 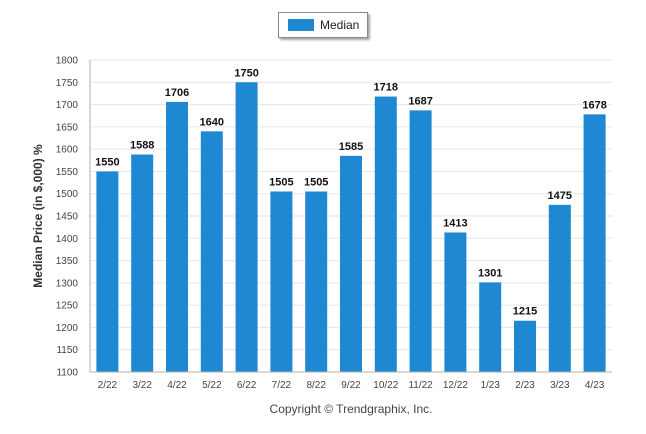 I want to click on data-label: 1301, so click(x=490, y=273).